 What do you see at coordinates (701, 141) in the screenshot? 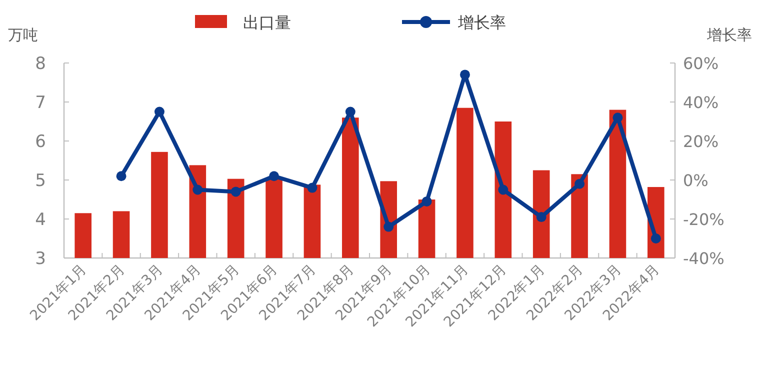
I see `y2-tick-label: 20%` at bounding box center [701, 141].